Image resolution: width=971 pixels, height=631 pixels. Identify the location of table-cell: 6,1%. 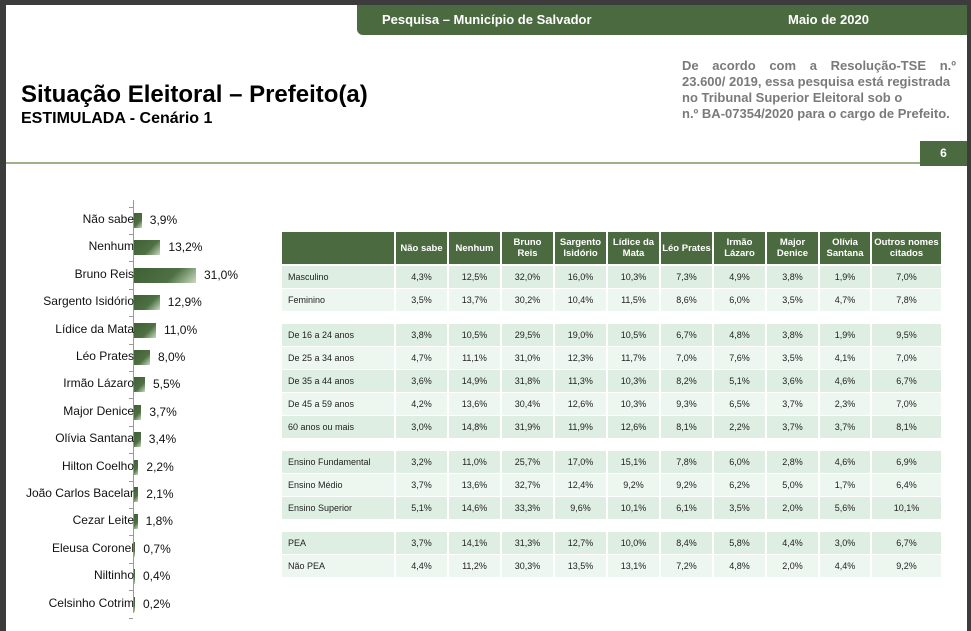
(686, 508).